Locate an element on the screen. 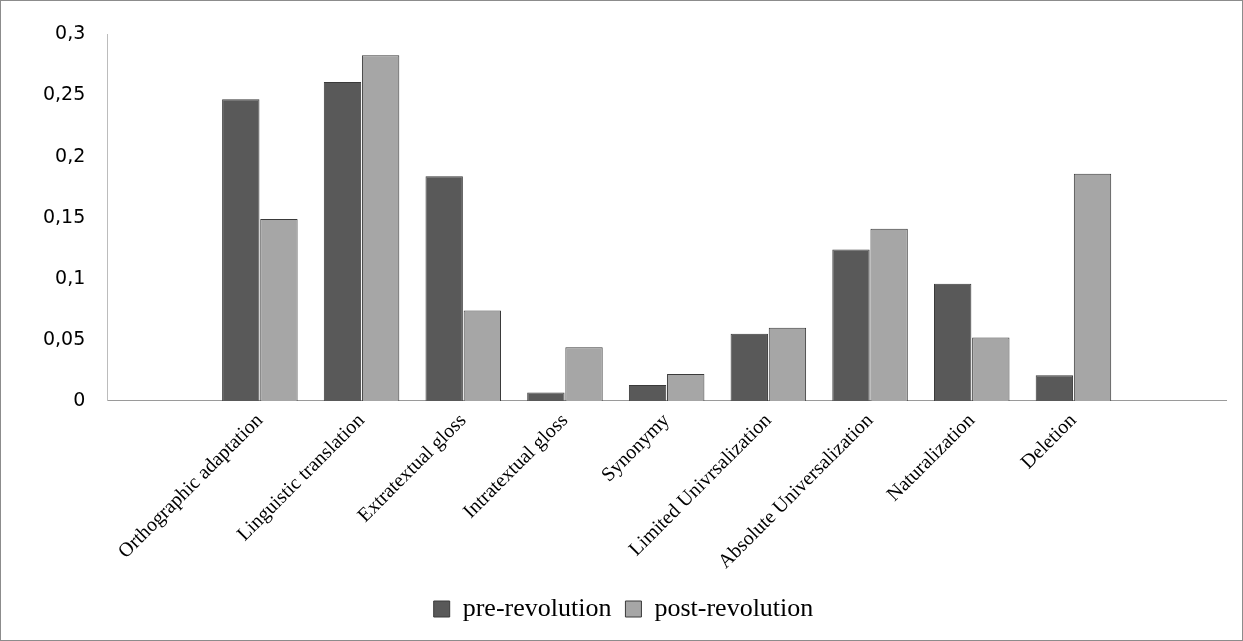  y-tick-label: 0,3 is located at coordinates (70, 32).